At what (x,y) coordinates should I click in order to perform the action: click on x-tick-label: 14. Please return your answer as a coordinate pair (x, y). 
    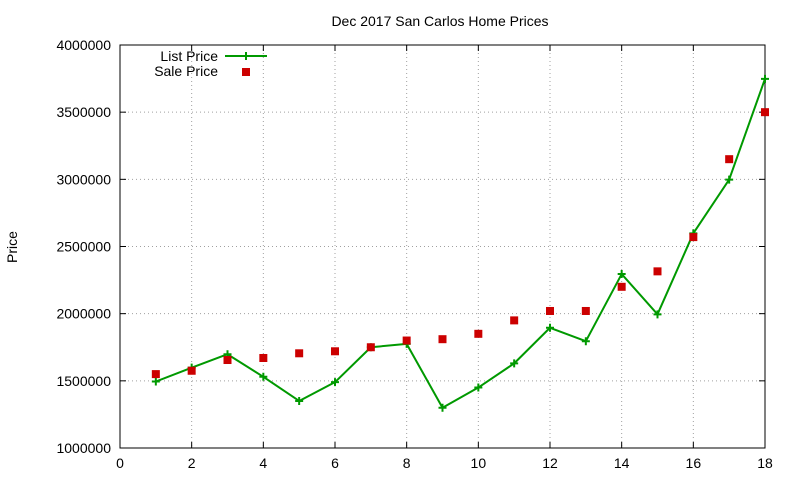
    Looking at the image, I should click on (622, 463).